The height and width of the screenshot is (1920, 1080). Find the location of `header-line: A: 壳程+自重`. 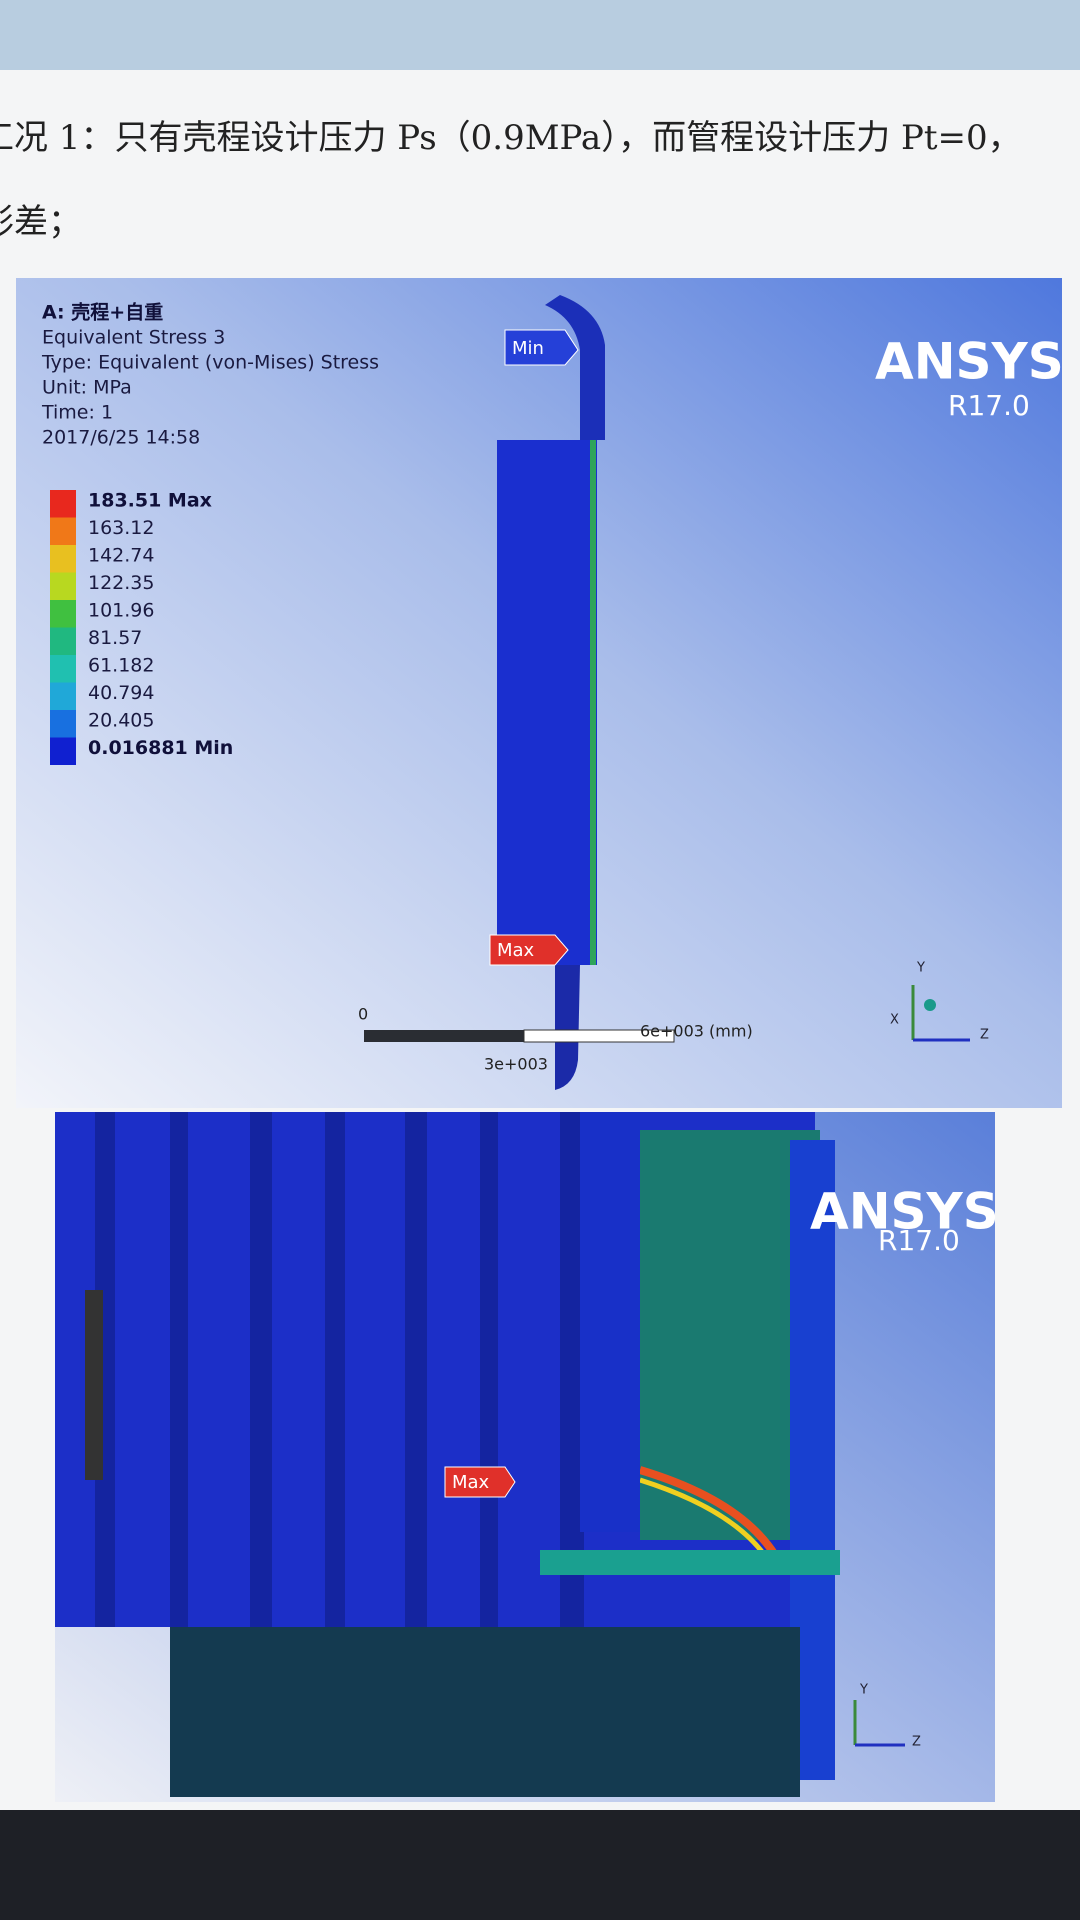

header-line: A: 壳程+自重 is located at coordinates (102, 312).